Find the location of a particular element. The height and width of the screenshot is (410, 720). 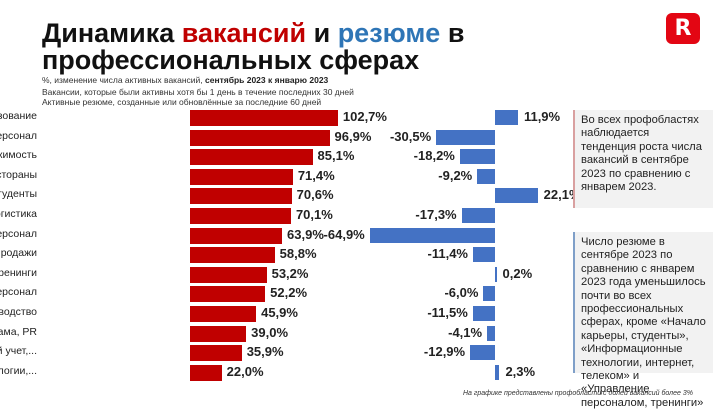

subtitle-period: сентябрь 2023 к январю 2023 is located at coordinates (266, 80).